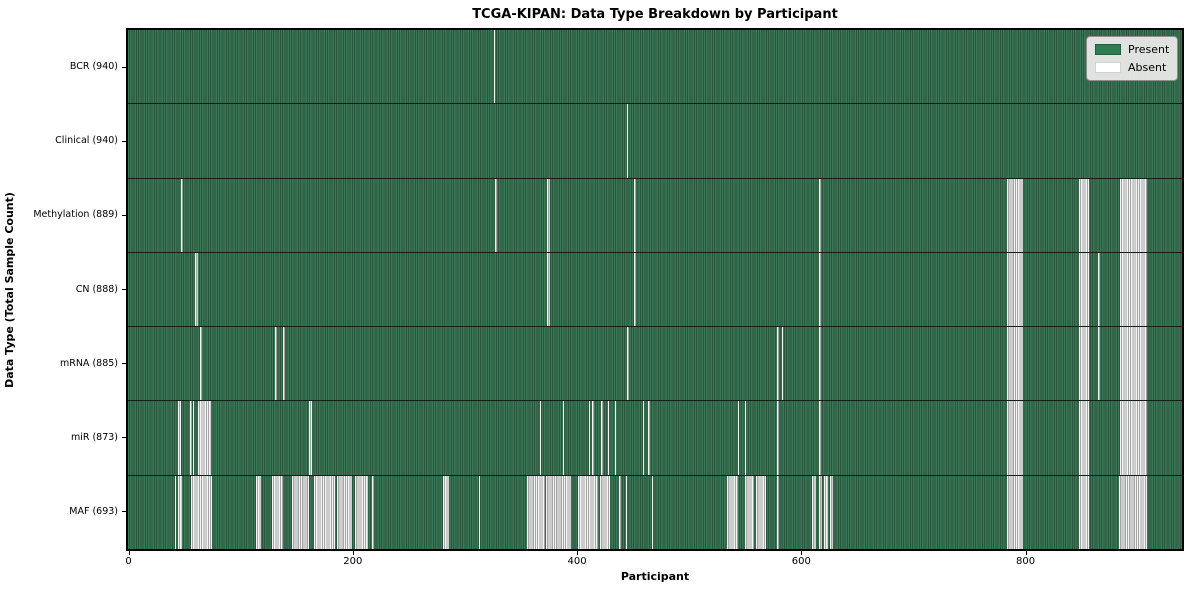  What do you see at coordinates (1132, 67) in the screenshot?
I see `legend-entry-absent: Absent` at bounding box center [1132, 67].